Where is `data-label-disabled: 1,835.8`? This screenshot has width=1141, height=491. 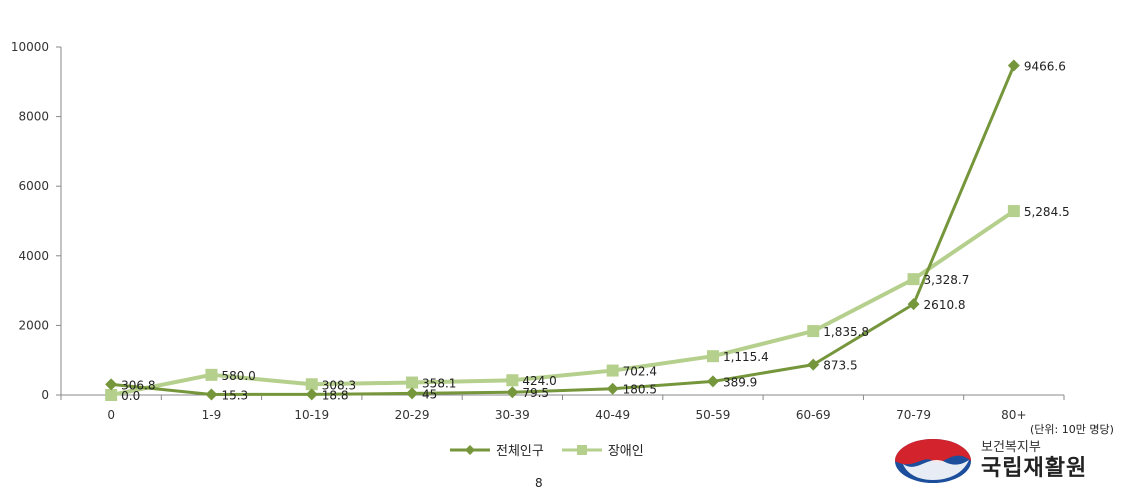
data-label-disabled: 1,835.8 is located at coordinates (846, 332).